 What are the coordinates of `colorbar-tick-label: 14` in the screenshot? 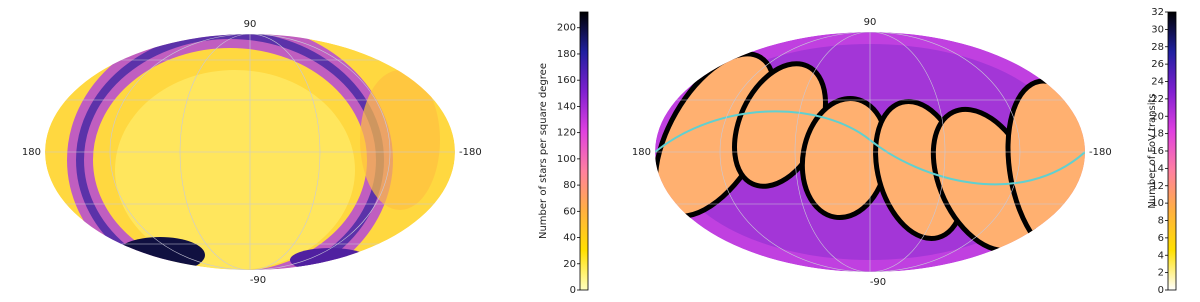 It's located at (1157, 168).